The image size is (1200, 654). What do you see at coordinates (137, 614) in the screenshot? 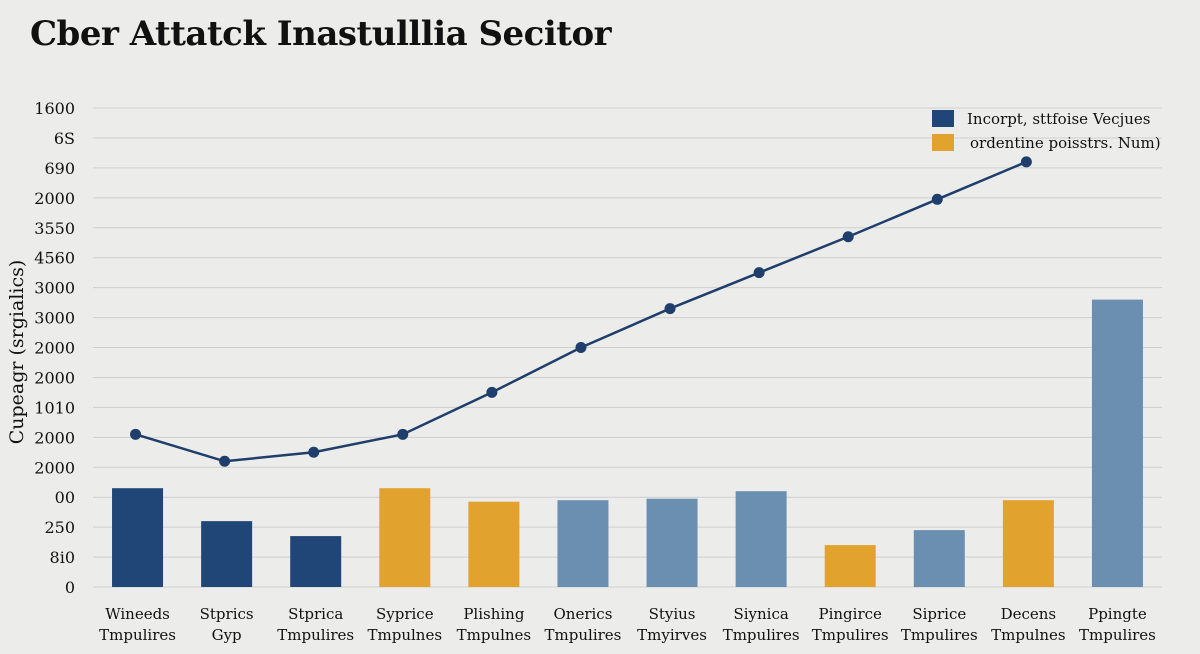
I see `category-label: Wineeds` at bounding box center [137, 614].